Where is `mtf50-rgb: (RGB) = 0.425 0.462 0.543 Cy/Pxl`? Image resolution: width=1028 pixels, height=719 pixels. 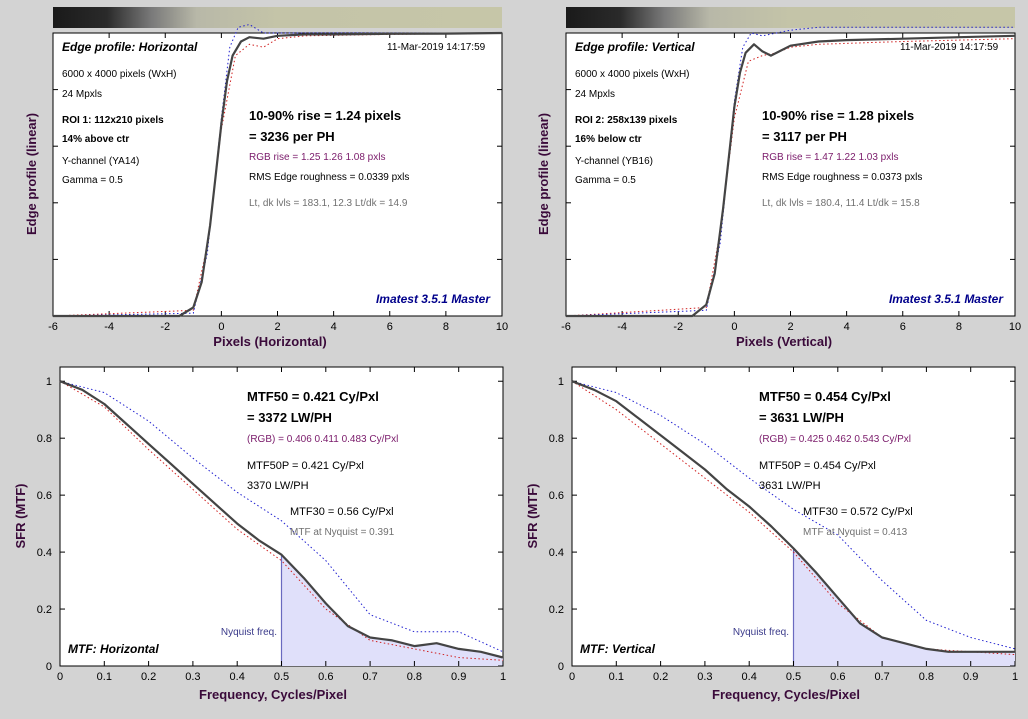
mtf50-rgb: (RGB) = 0.425 0.462 0.543 Cy/Pxl is located at coordinates (835, 439).